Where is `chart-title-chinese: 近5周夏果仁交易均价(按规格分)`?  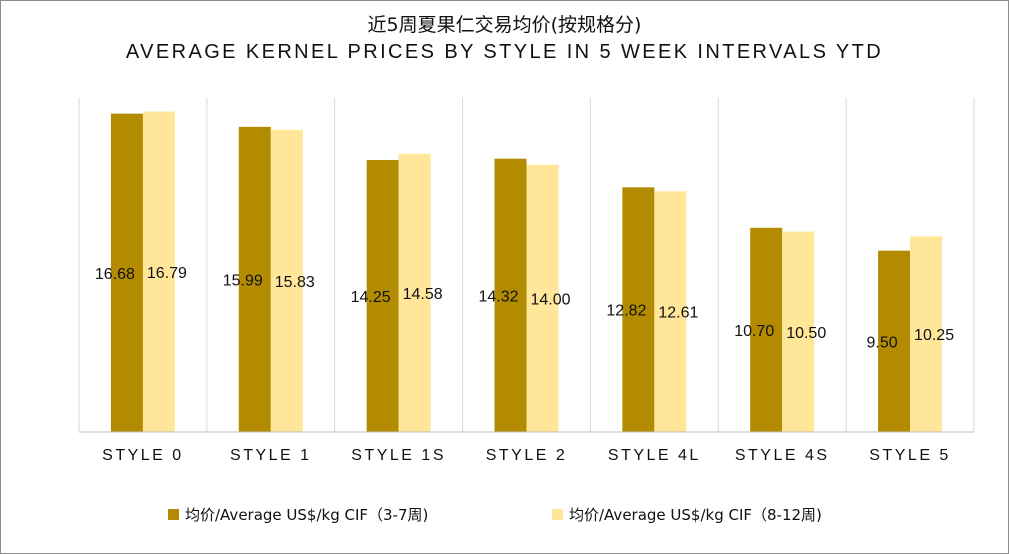
chart-title-chinese: 近5周夏果仁交易均价(按规格分) is located at coordinates (504, 25).